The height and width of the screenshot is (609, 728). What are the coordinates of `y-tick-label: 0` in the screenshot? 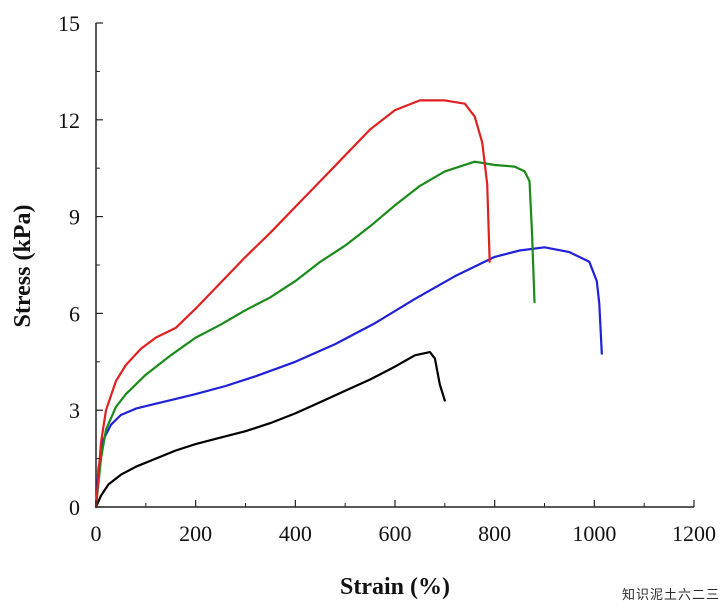 It's located at (74, 507).